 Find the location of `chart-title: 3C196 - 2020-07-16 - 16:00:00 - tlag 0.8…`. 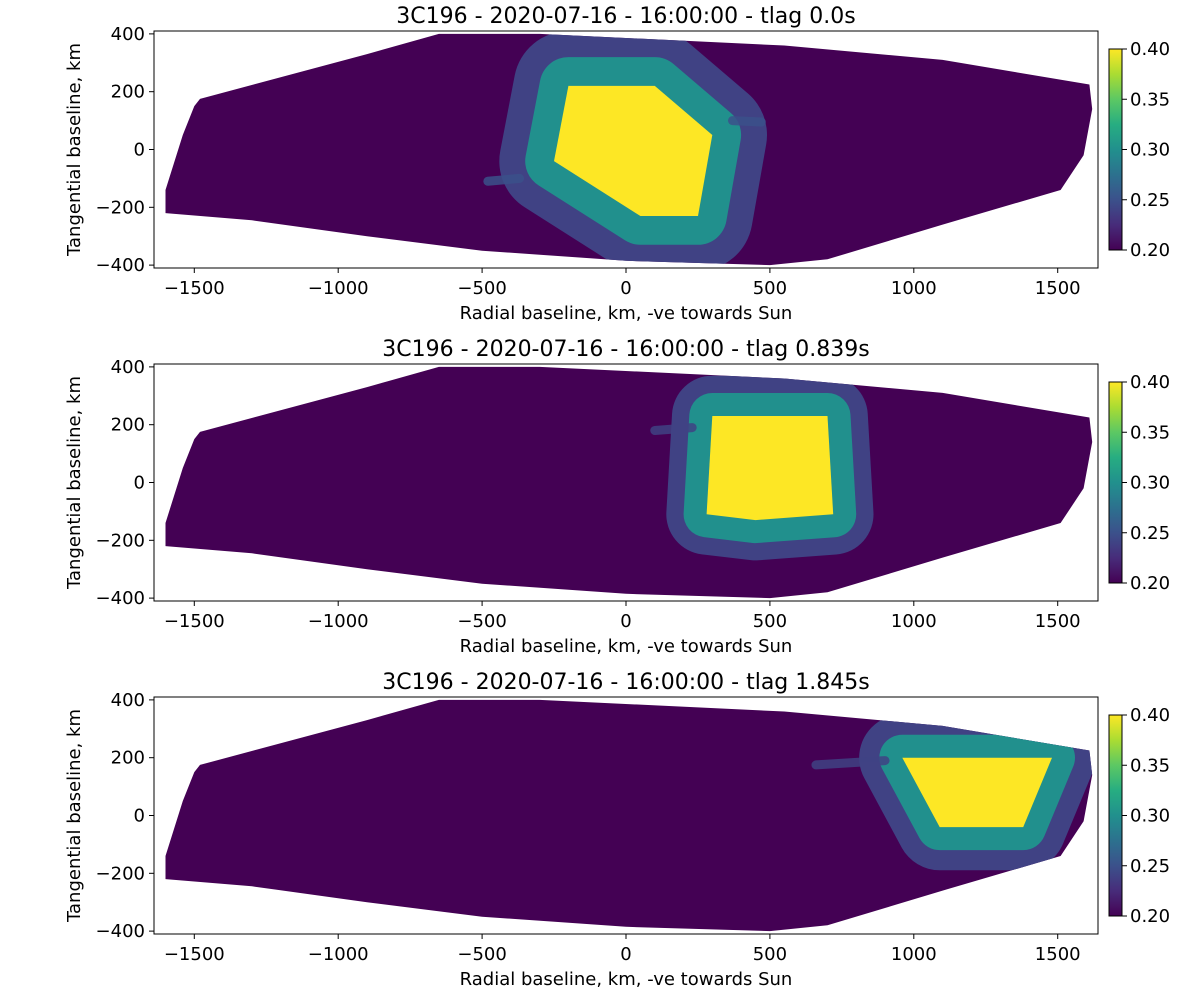

chart-title: 3C196 - 2020-07-16 - 16:00:00 - tlag 0.8… is located at coordinates (625, 349).